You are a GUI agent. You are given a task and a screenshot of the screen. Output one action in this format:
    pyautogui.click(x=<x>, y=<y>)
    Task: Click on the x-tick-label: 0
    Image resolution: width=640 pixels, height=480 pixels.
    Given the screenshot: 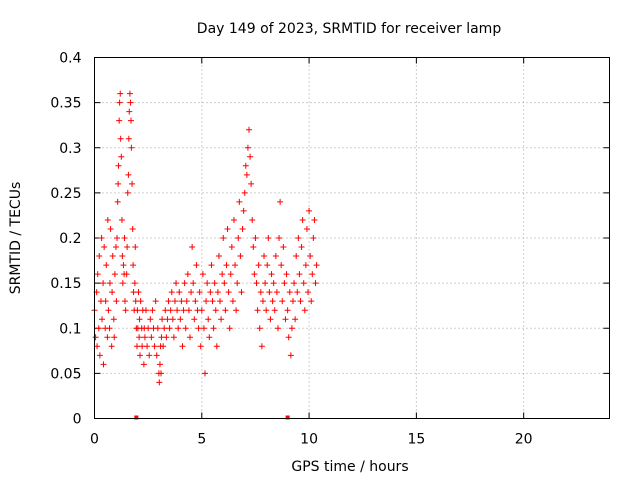 What is the action you would take?
    pyautogui.click(x=94, y=440)
    